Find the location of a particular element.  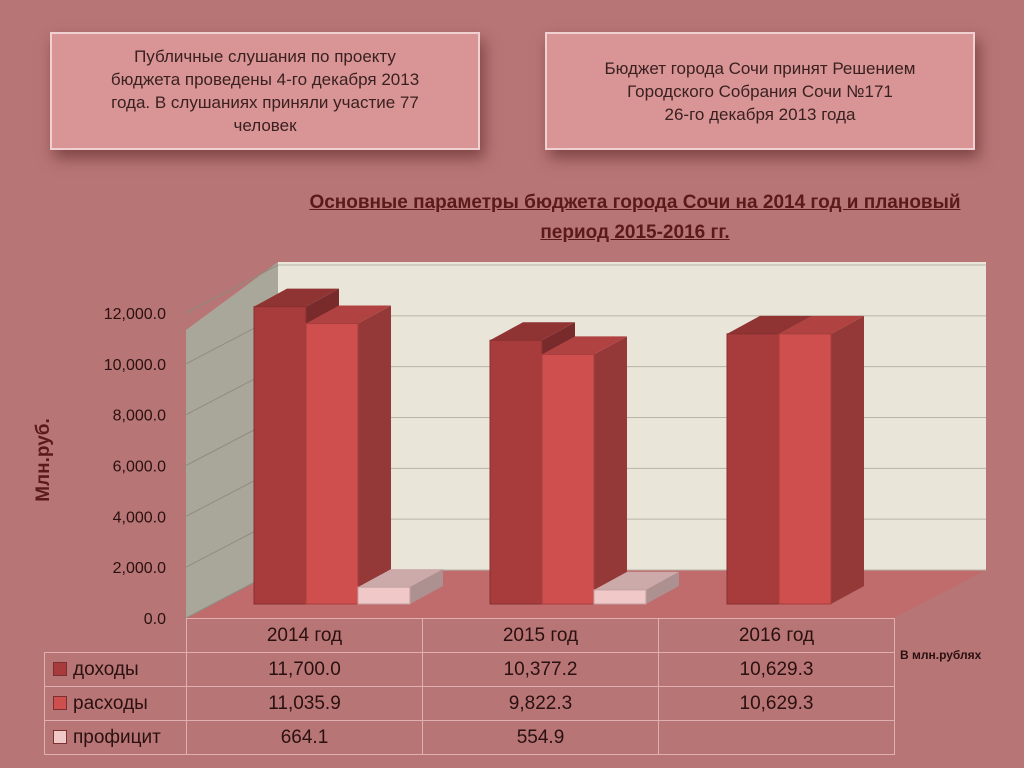

data-label: 9,822.3 is located at coordinates (540, 703).